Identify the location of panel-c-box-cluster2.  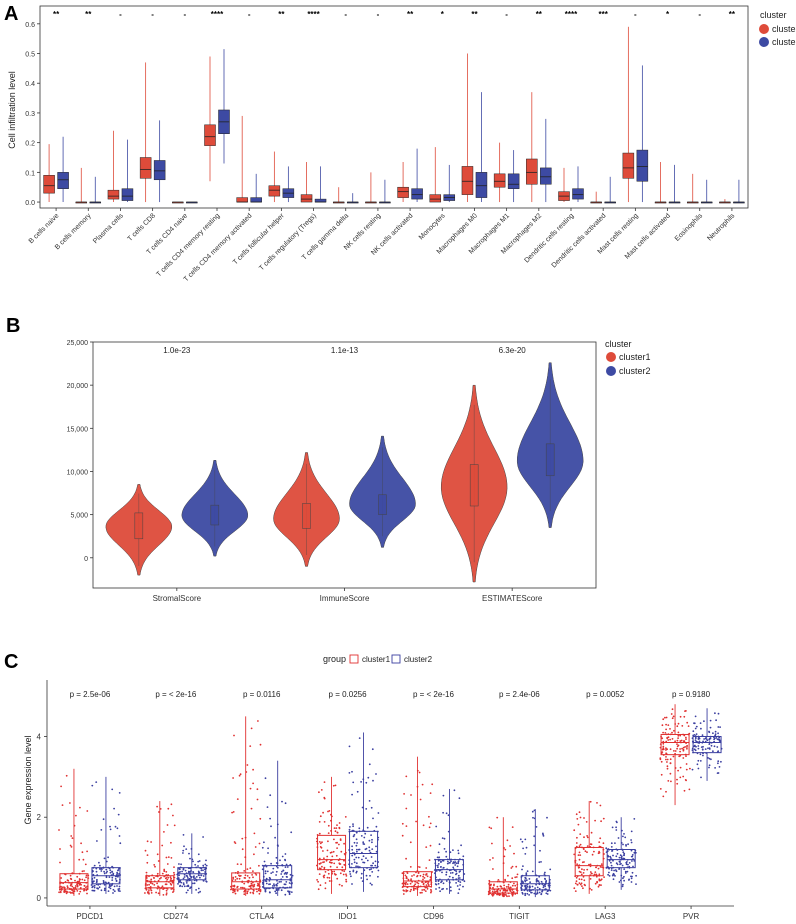
(621, 859).